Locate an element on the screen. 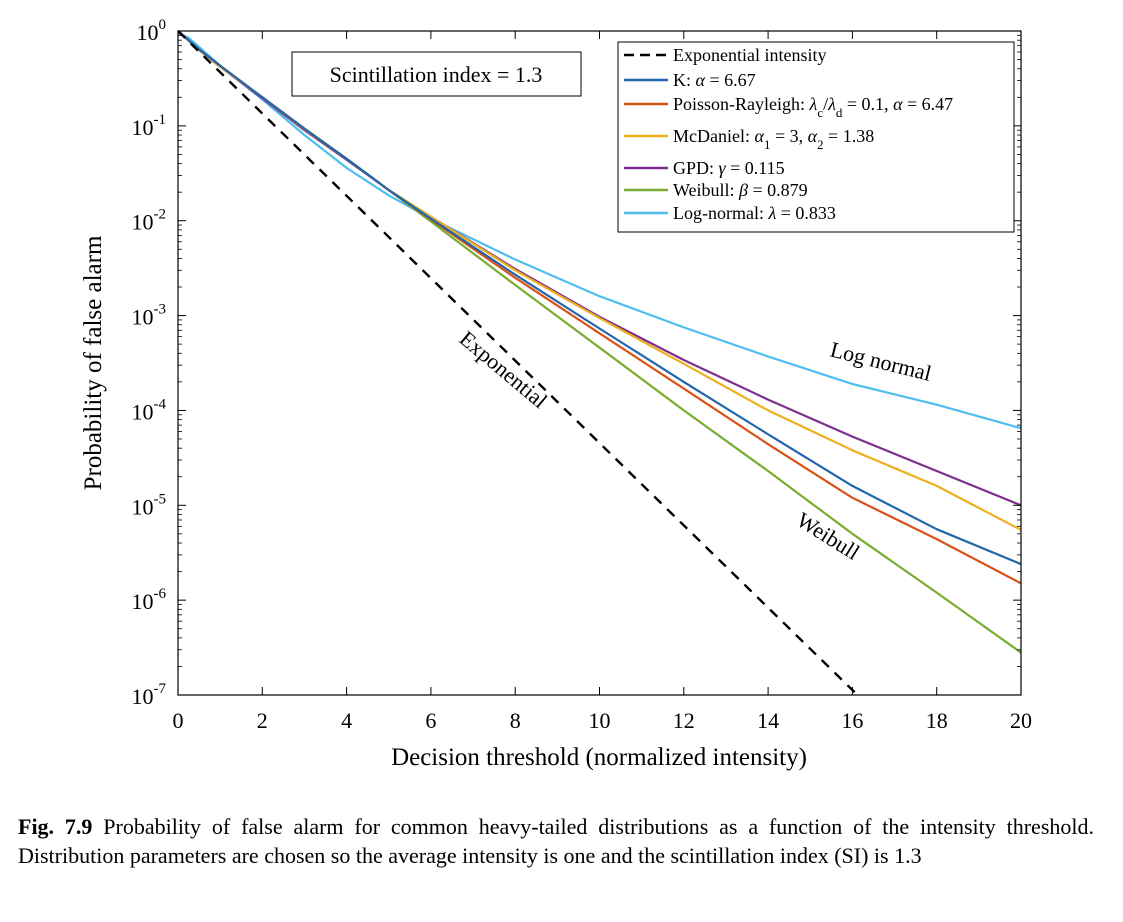  legend-entry-mcd: McDaniel: α1 = 3, α2 = 1.38 is located at coordinates (773, 139).